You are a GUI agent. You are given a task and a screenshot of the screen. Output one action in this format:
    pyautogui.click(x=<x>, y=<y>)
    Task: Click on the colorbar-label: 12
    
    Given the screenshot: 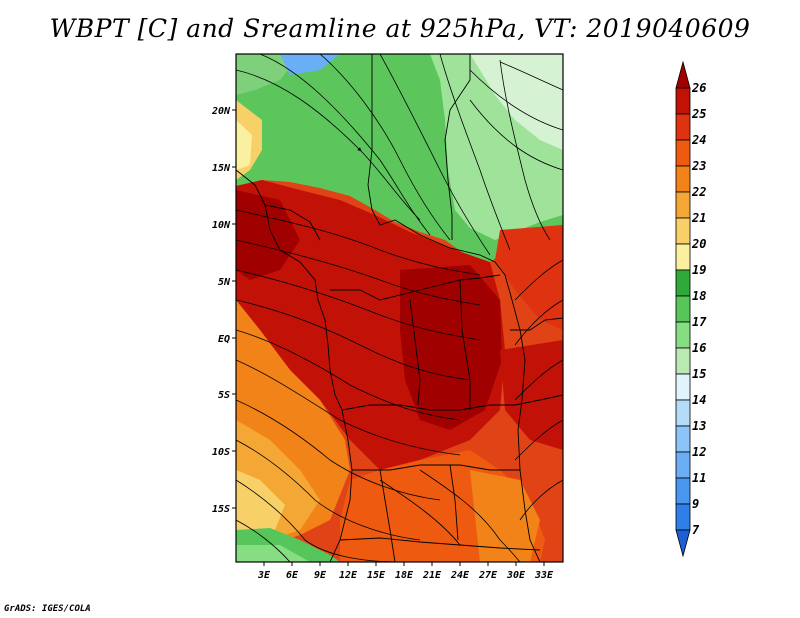 What is the action you would take?
    pyautogui.click(x=699, y=452)
    